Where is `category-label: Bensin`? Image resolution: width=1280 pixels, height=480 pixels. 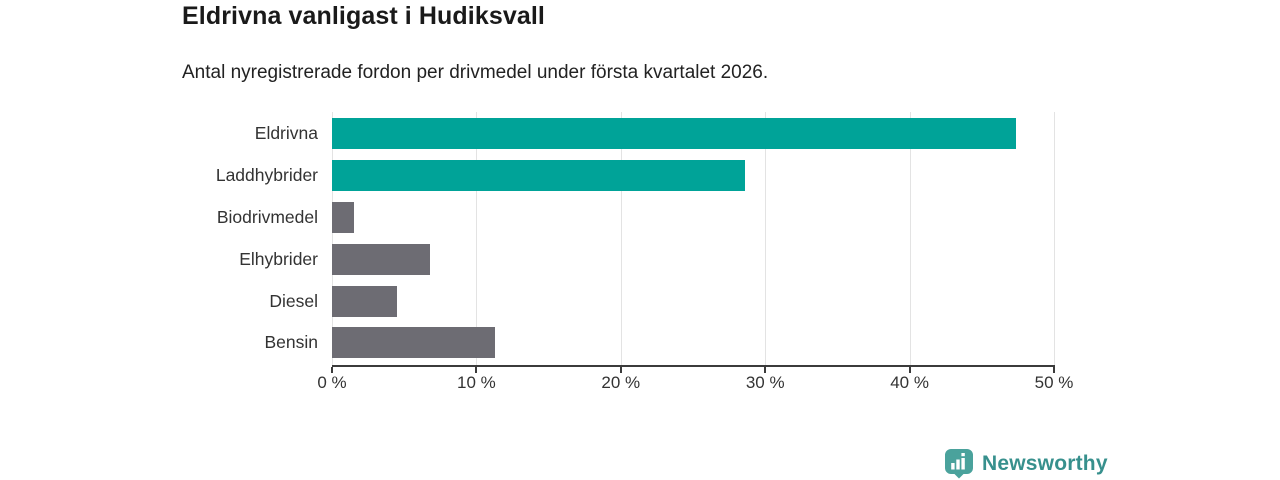
category-label: Bensin is located at coordinates (291, 342).